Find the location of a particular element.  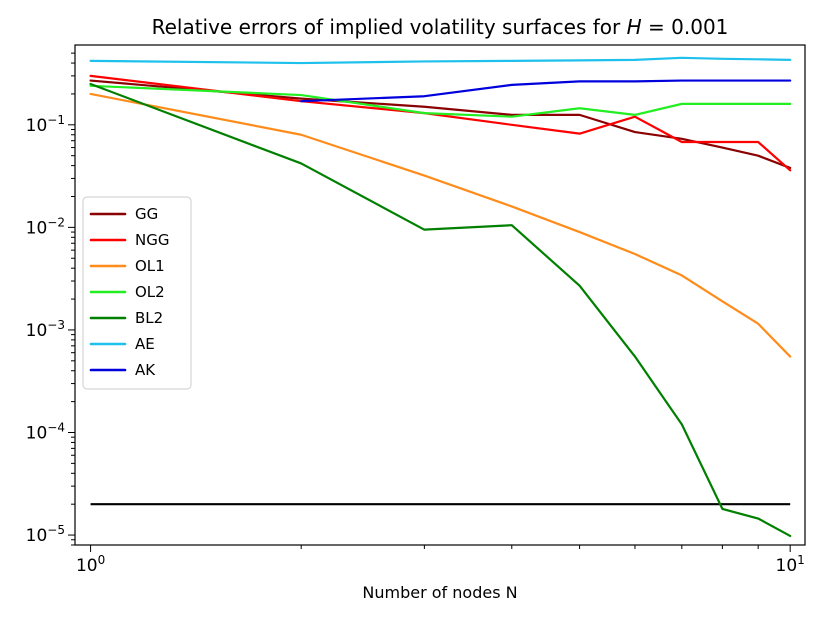

legend-label-ak: AK is located at coordinates (145, 370).